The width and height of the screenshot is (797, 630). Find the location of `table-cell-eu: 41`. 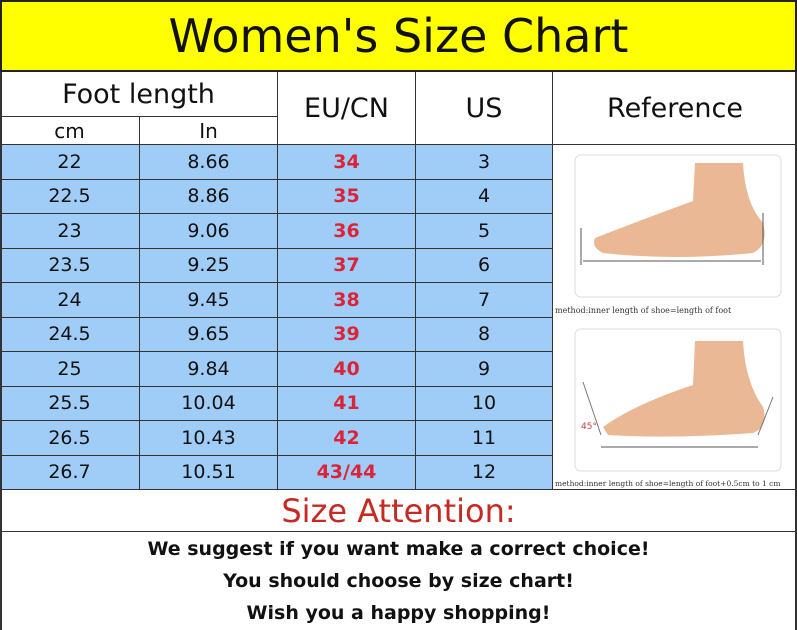

table-cell-eu: 41 is located at coordinates (347, 403).